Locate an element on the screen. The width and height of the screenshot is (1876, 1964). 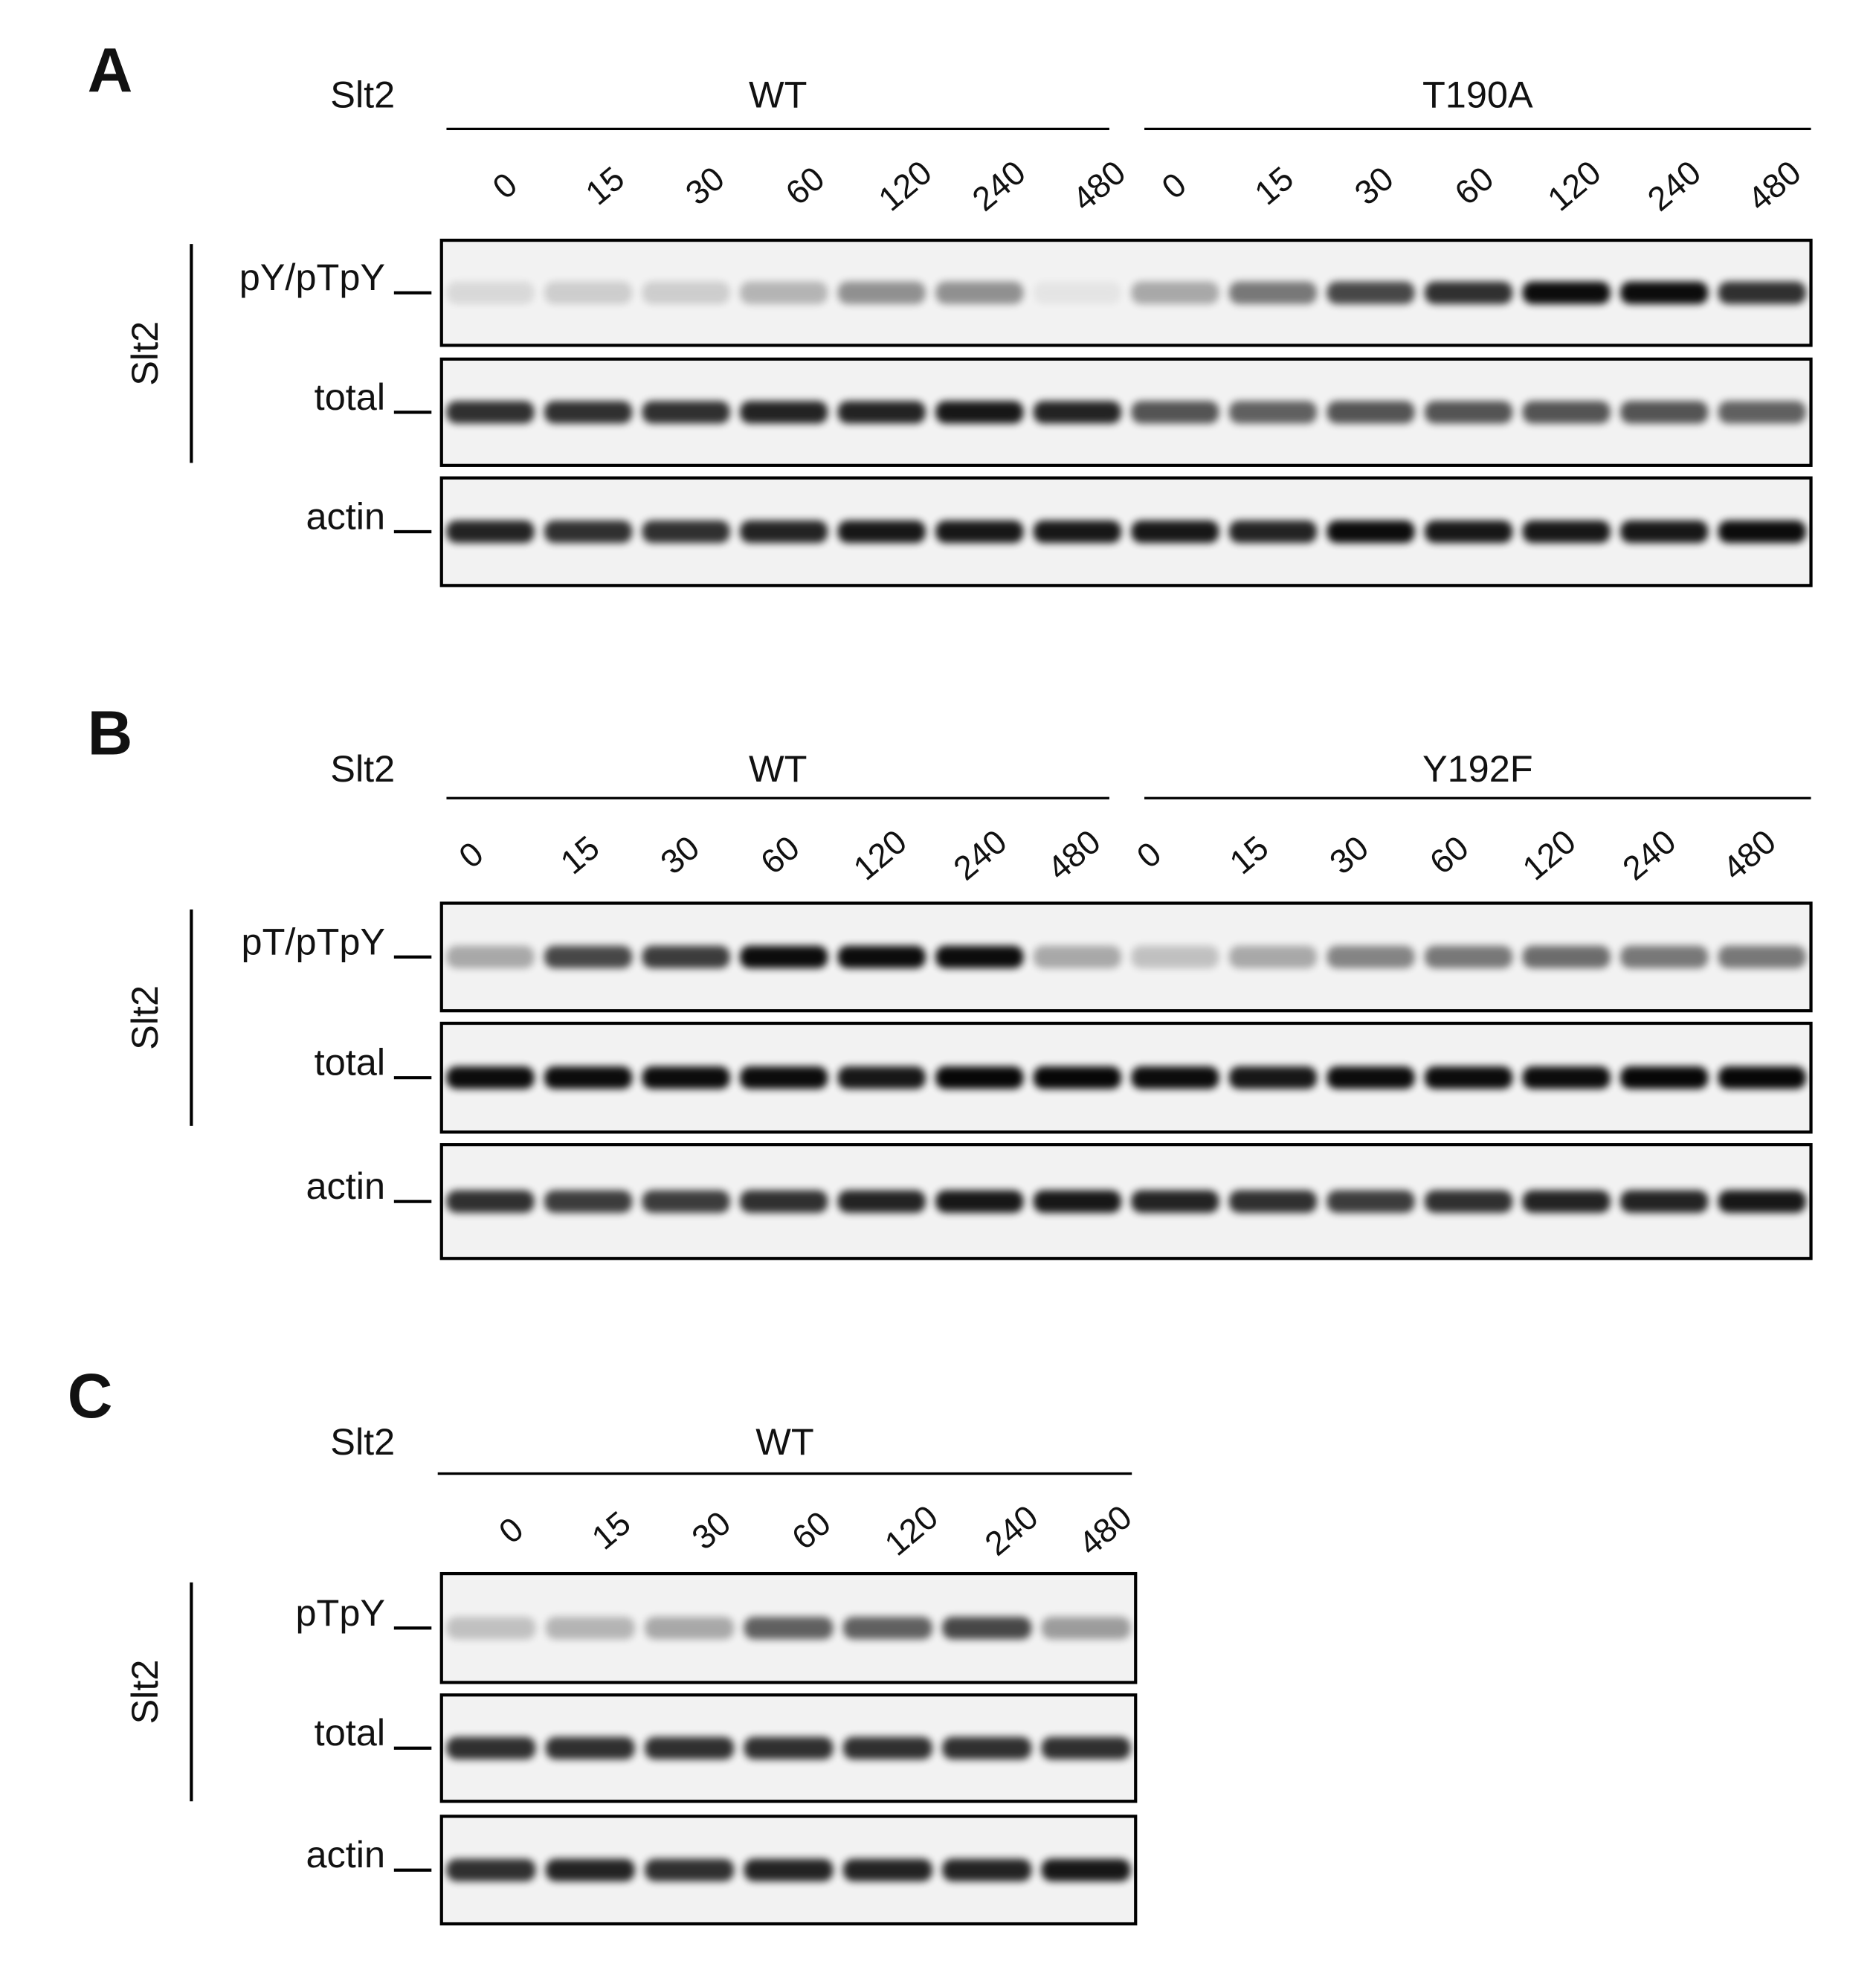
panel-letter: C is located at coordinates (90, 1396).